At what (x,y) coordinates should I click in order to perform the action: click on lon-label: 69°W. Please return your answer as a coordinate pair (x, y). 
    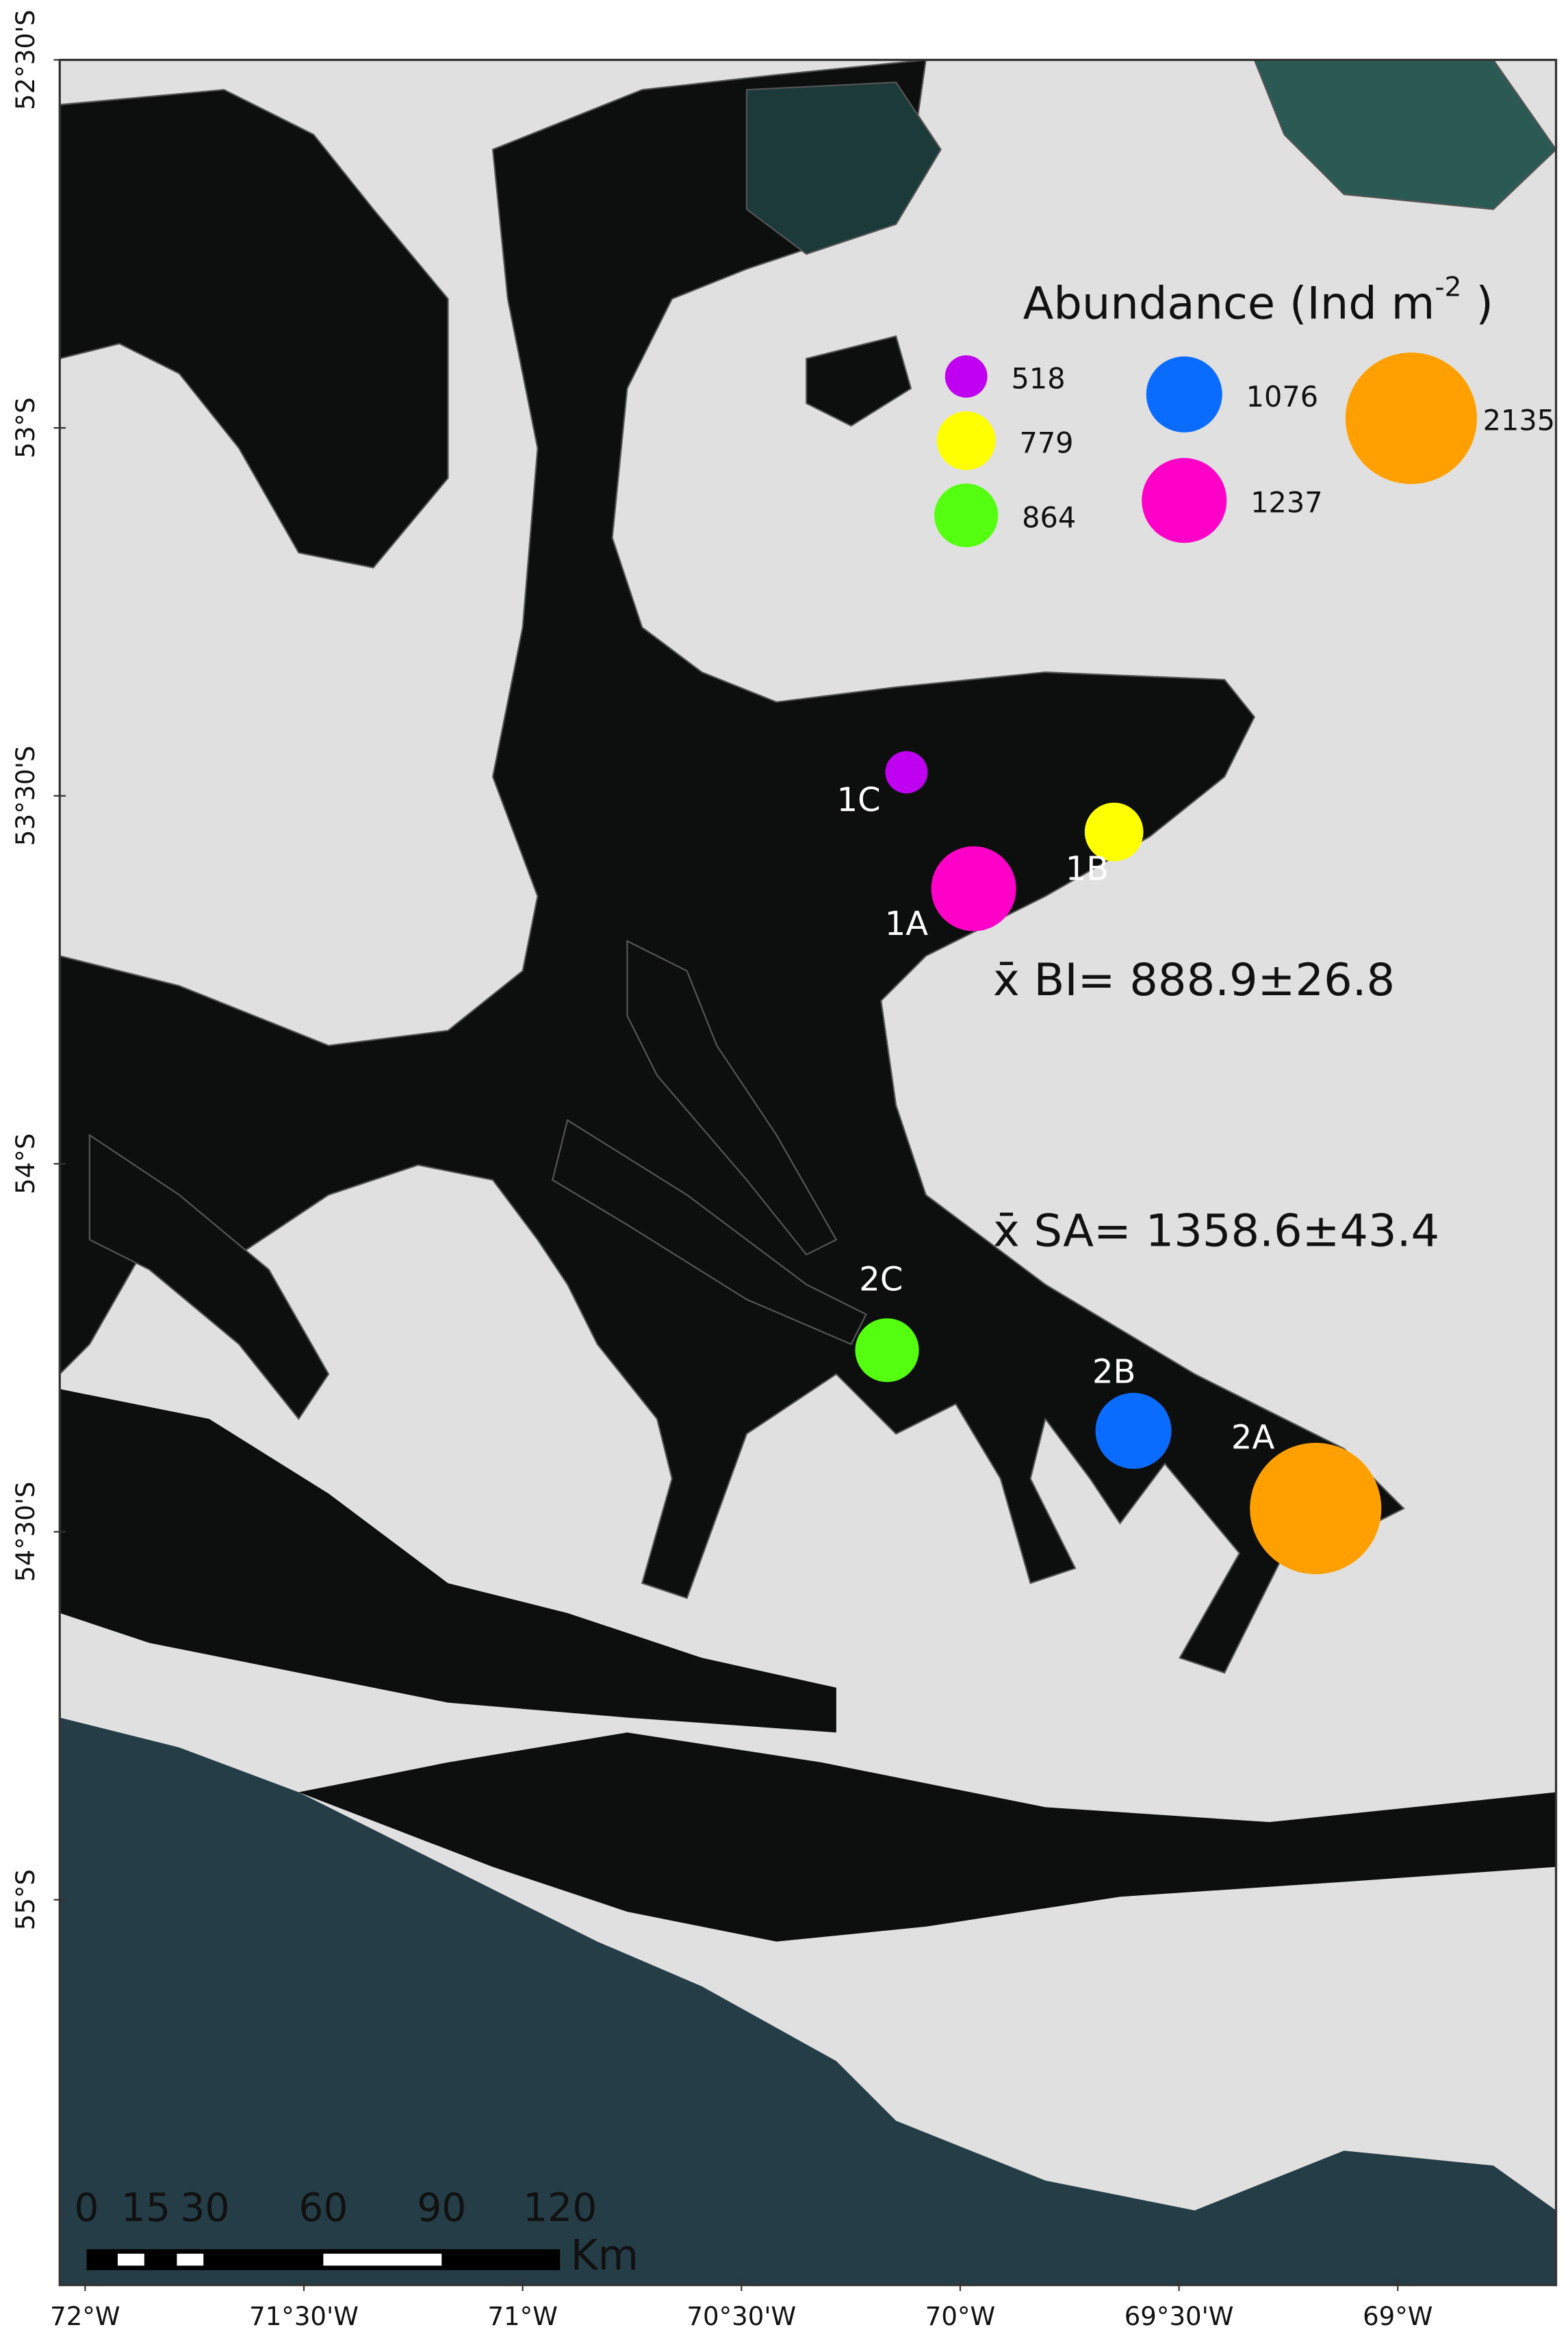
    Looking at the image, I should click on (1397, 2316).